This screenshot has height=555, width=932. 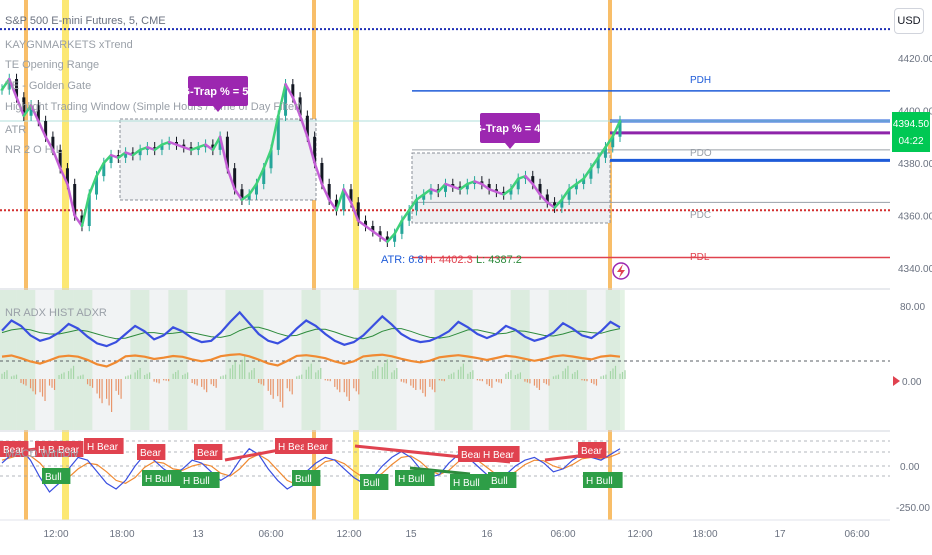 I want to click on pdc-label: PDC, so click(x=700, y=215).